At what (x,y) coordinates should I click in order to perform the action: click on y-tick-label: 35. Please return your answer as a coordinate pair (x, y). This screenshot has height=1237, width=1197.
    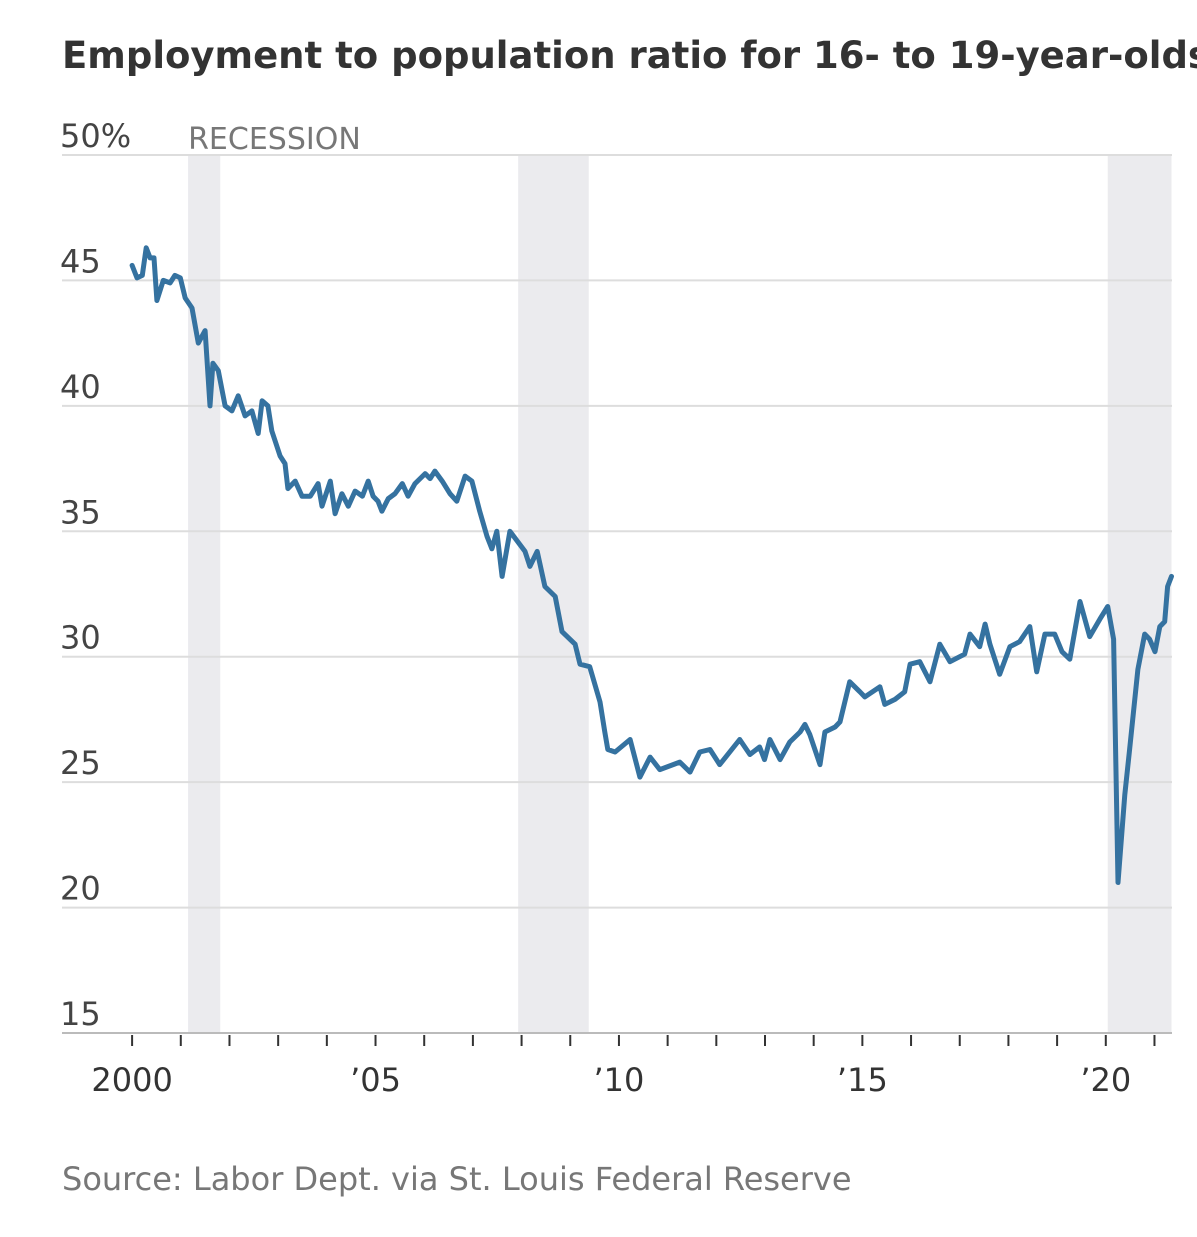
    Looking at the image, I should click on (80, 512).